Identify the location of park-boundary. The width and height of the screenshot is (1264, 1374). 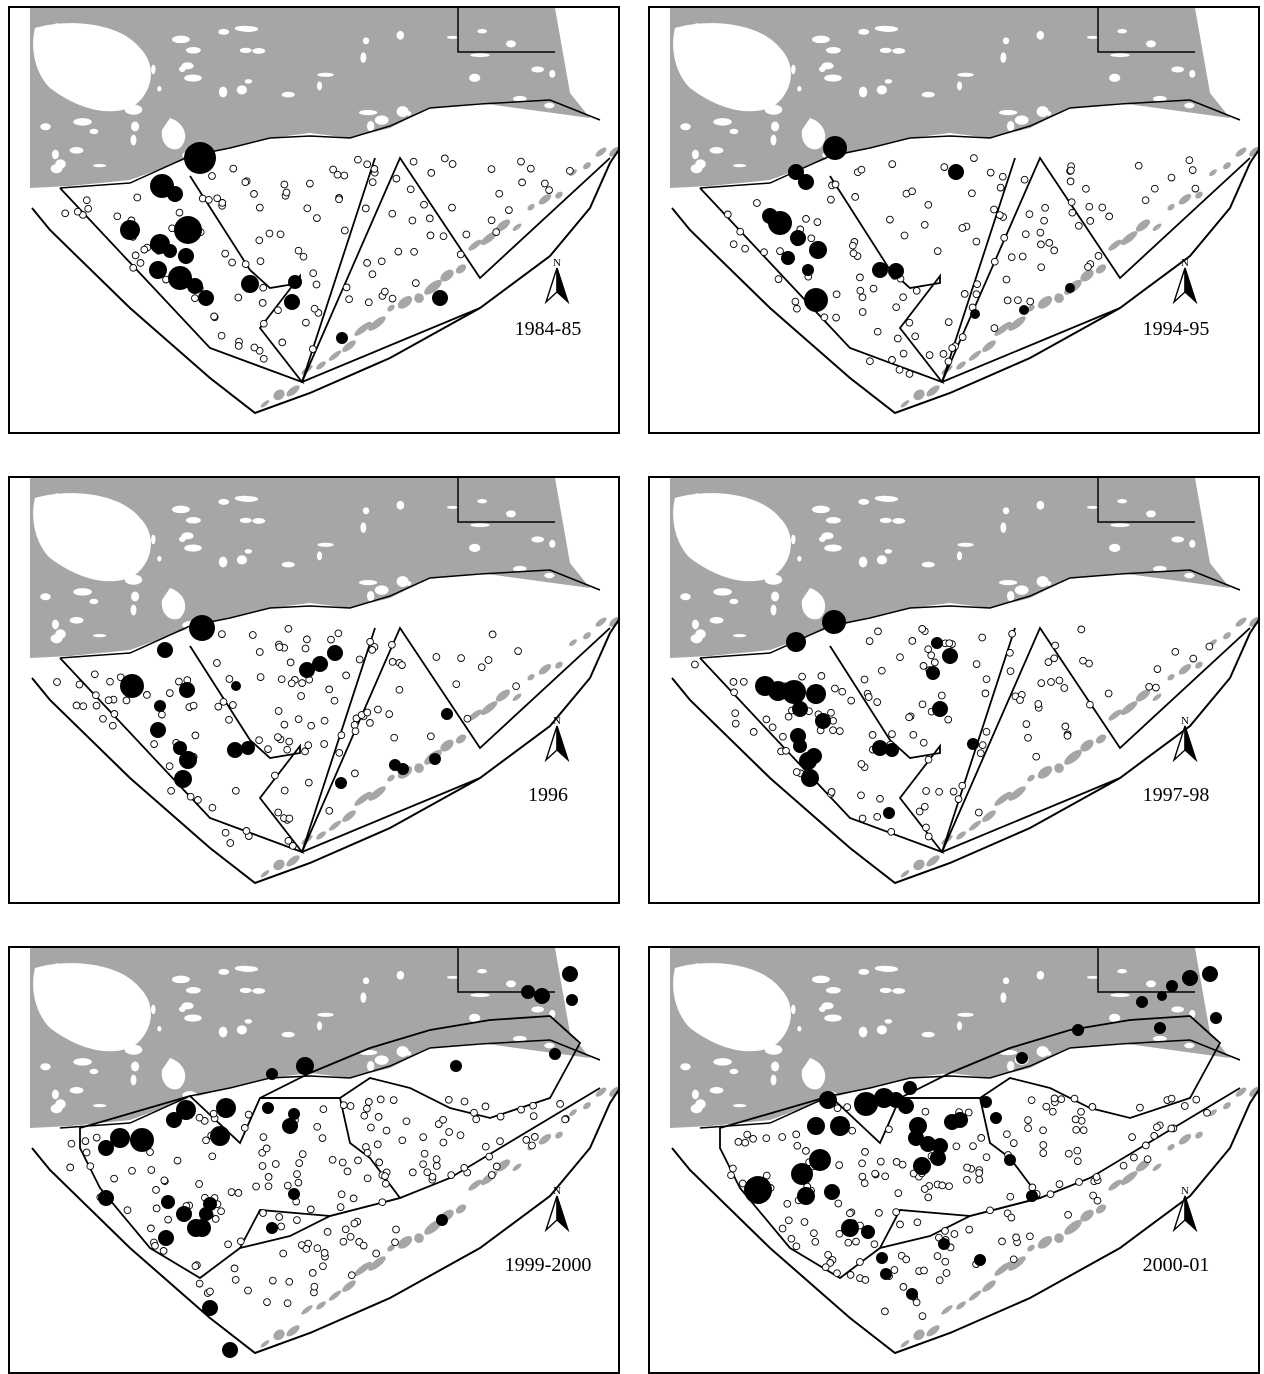
(506, 500).